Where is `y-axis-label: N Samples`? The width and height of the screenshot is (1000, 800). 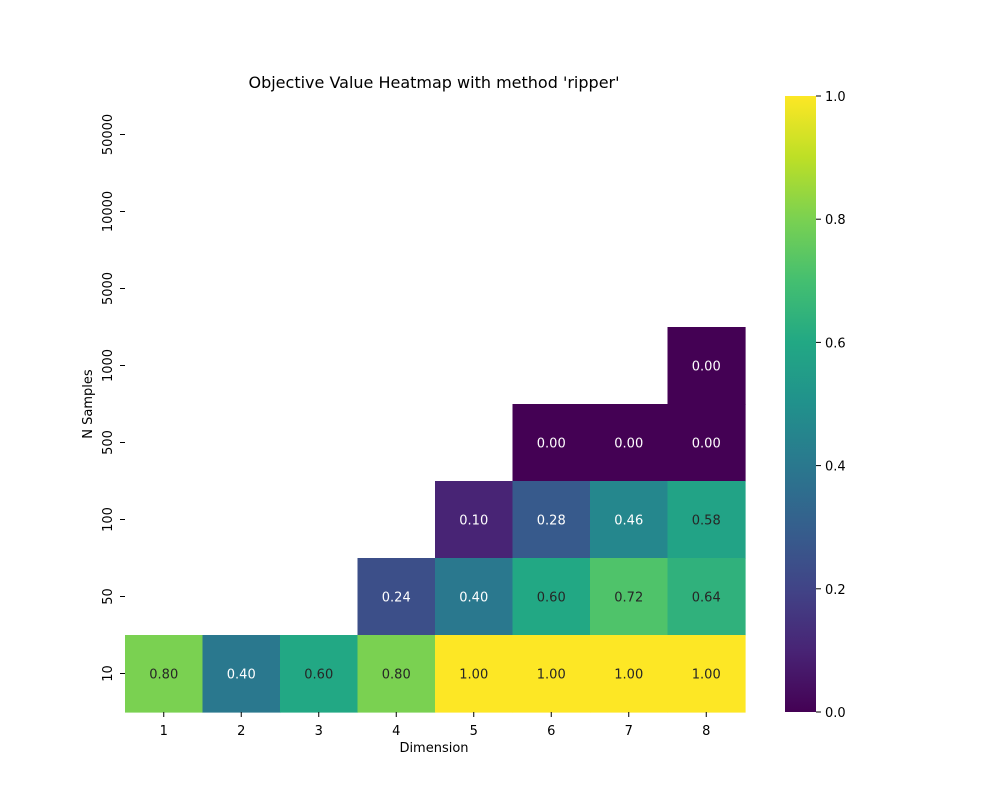
y-axis-label: N Samples is located at coordinates (88, 404).